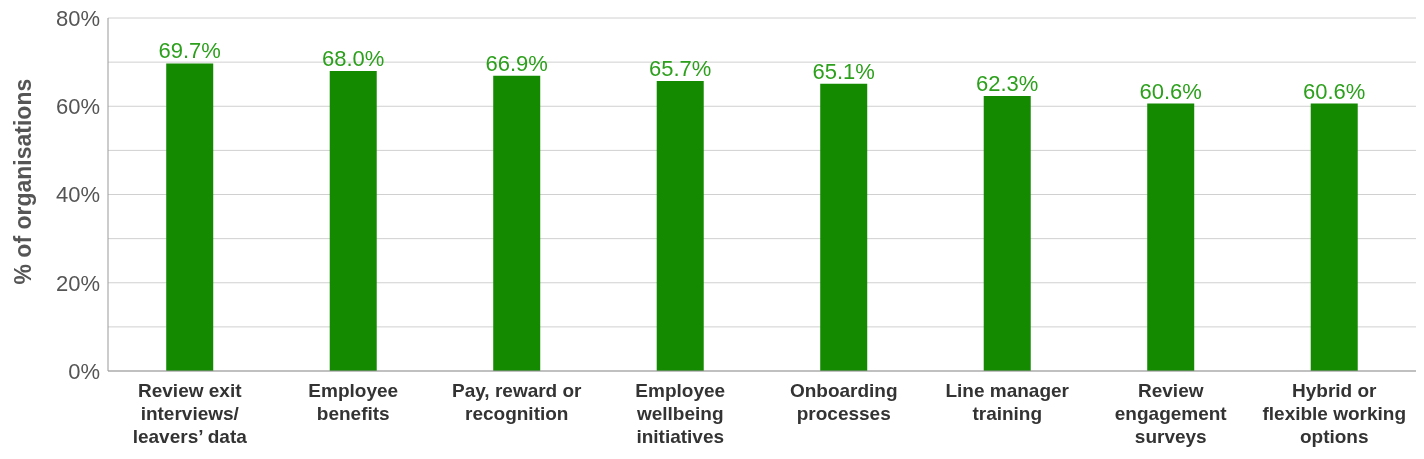 The image size is (1424, 459). I want to click on x-tick-label: Line manager training, so click(1007, 402).